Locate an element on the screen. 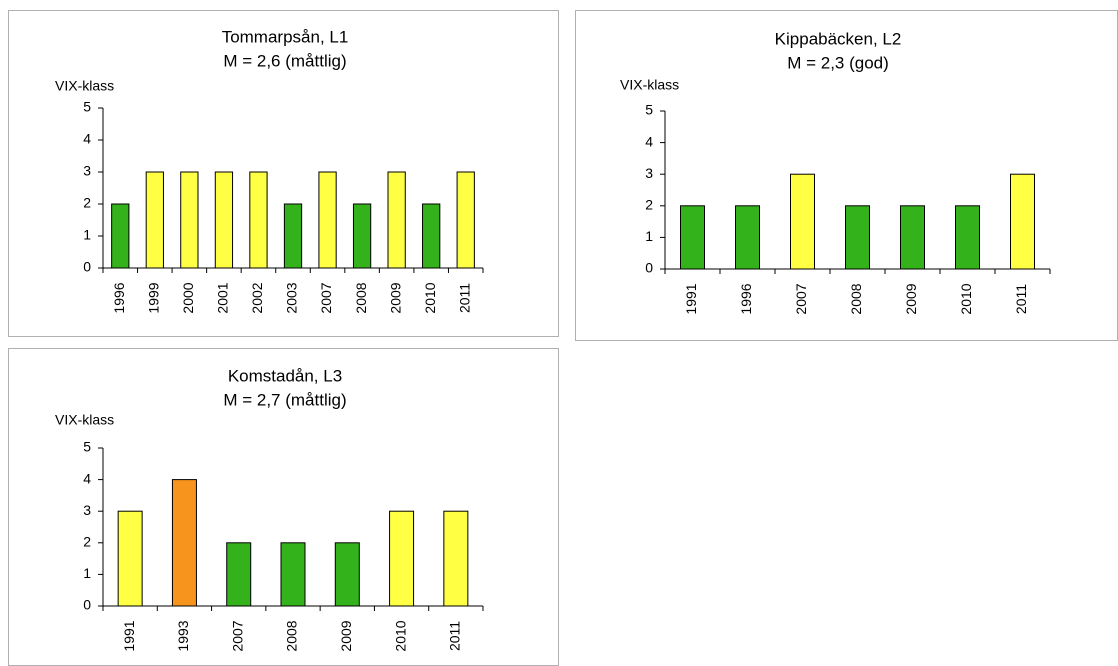  chart-subtitle: M = 2,6 (måttlig) is located at coordinates (284, 60).